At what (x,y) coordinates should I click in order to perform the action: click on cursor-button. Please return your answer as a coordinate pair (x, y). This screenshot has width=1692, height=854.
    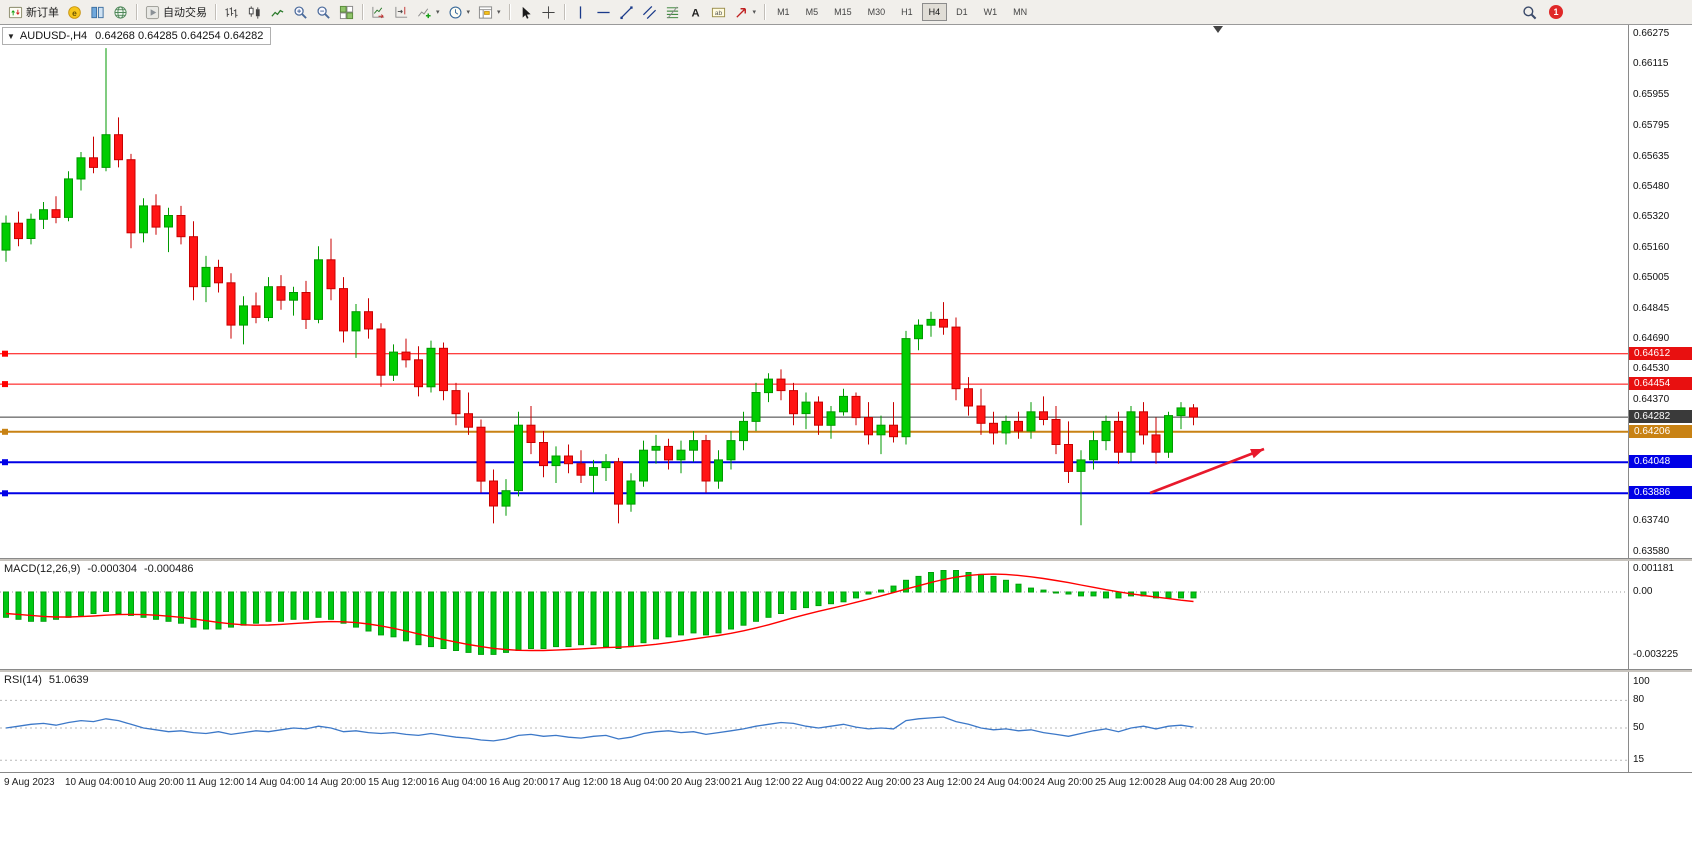
    Looking at the image, I should click on (525, 12).